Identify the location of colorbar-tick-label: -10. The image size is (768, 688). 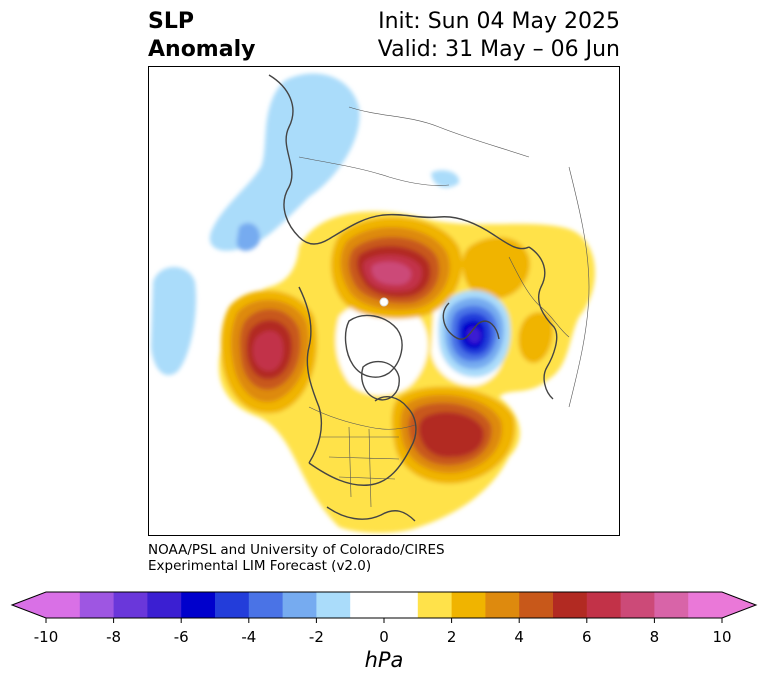
(46, 637).